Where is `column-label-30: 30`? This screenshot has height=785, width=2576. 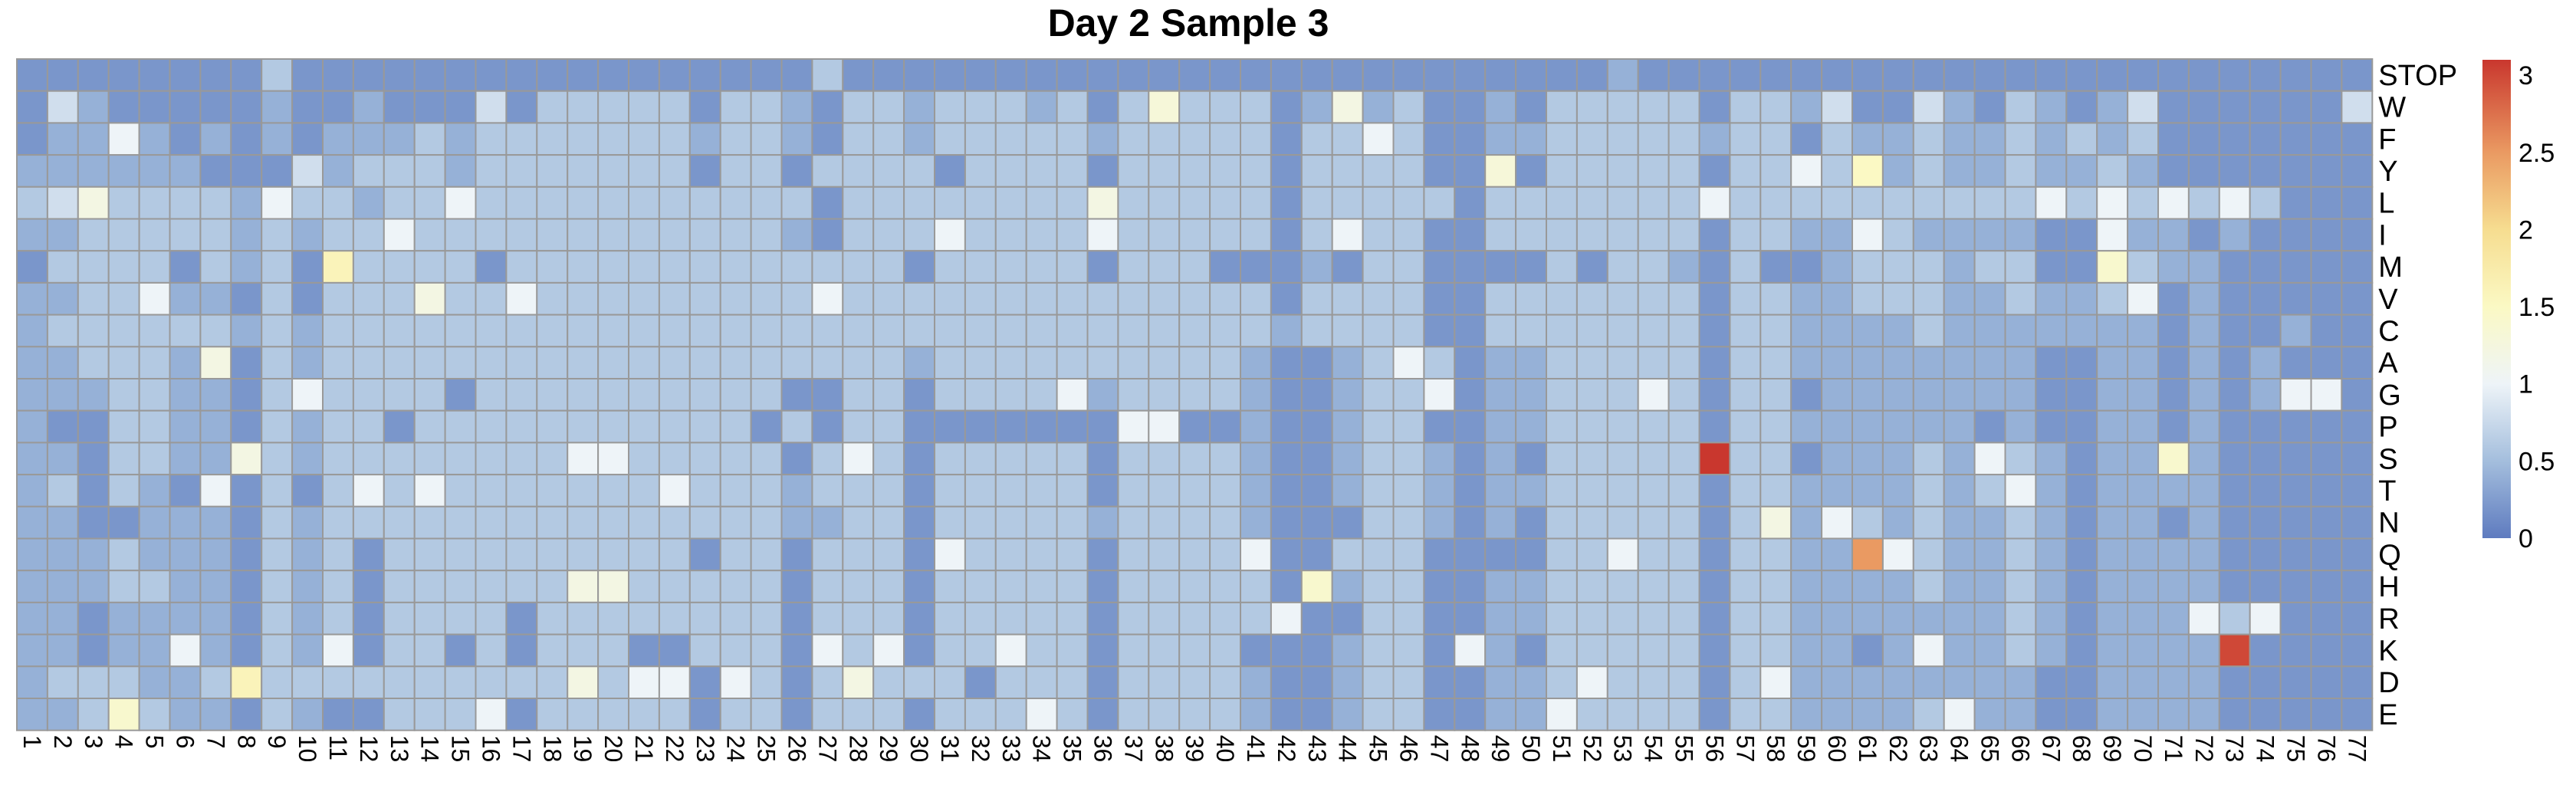
column-label-30: 30 is located at coordinates (919, 749).